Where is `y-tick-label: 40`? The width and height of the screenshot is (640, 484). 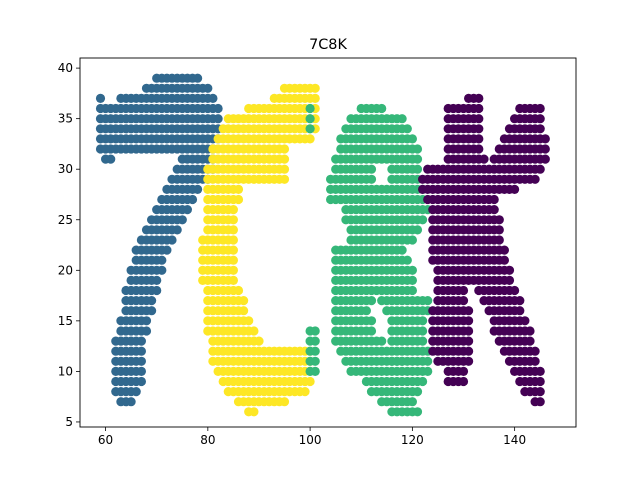 y-tick-label: 40 is located at coordinates (65, 68).